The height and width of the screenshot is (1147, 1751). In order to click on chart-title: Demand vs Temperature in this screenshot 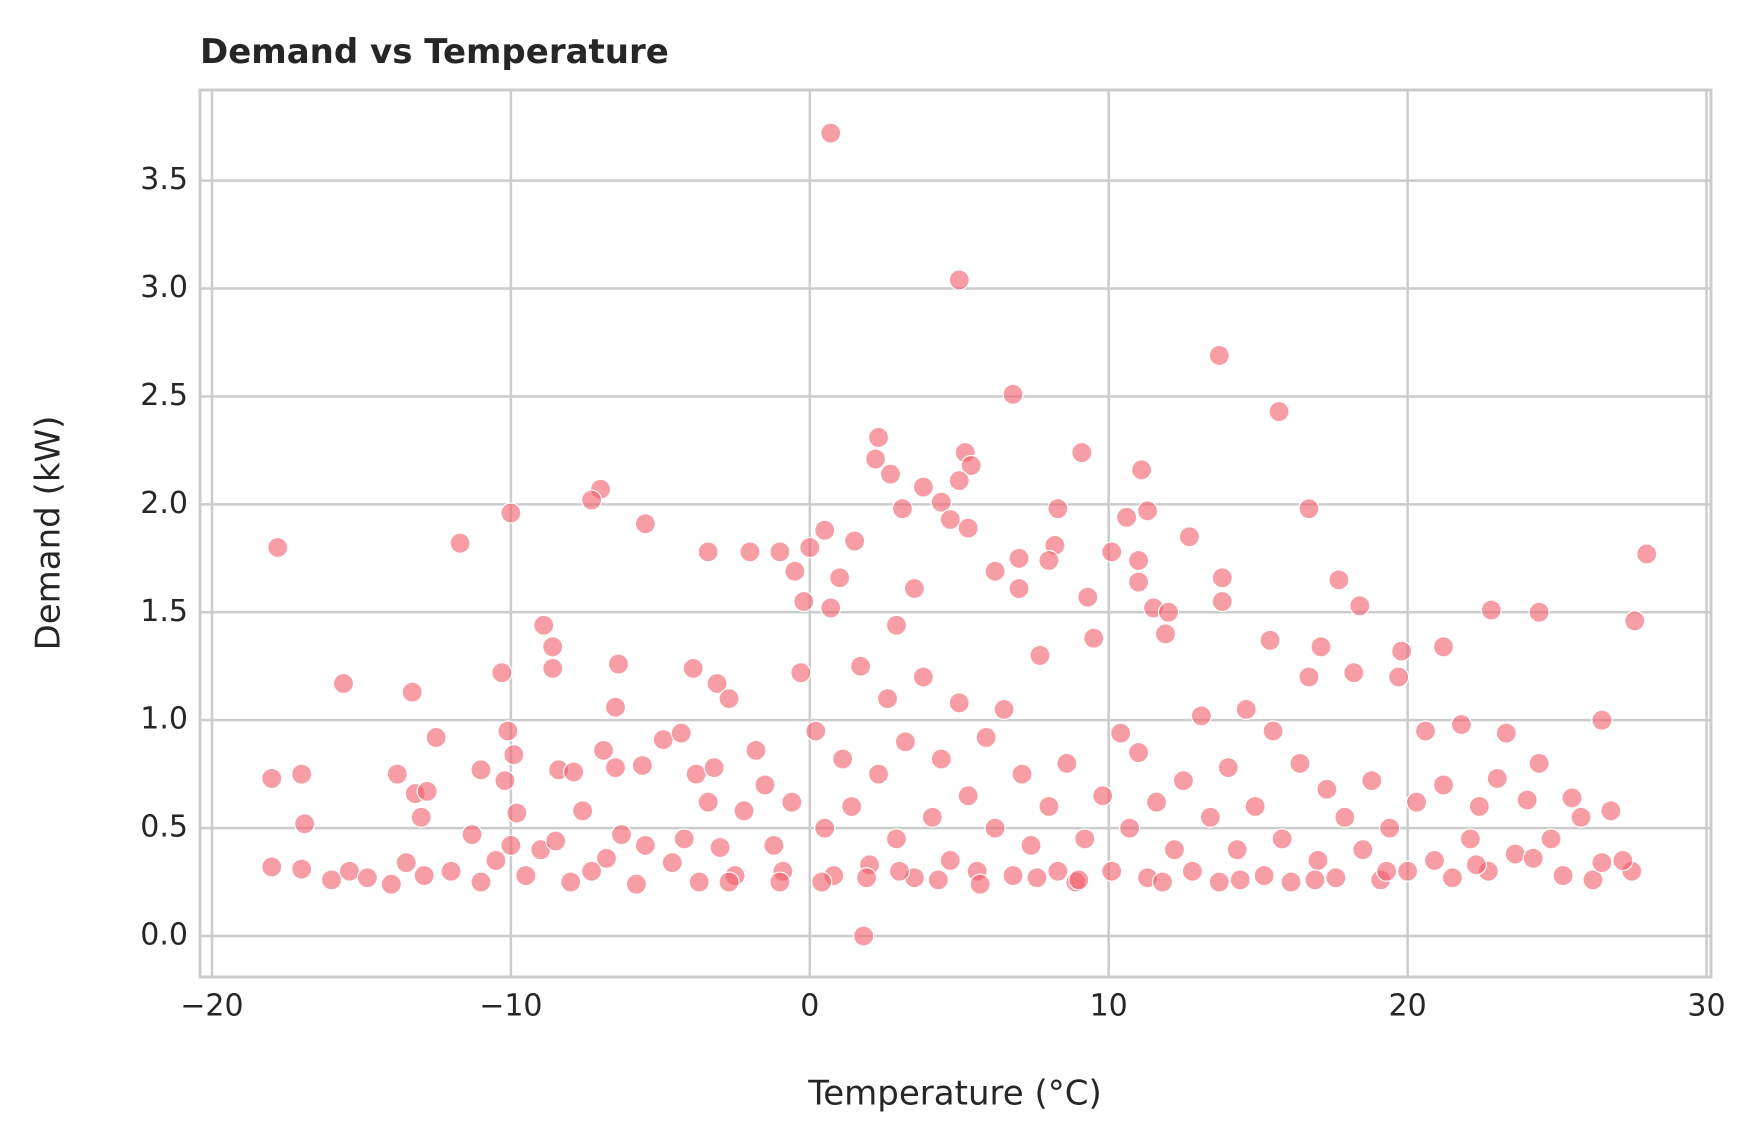, I will do `click(434, 52)`.